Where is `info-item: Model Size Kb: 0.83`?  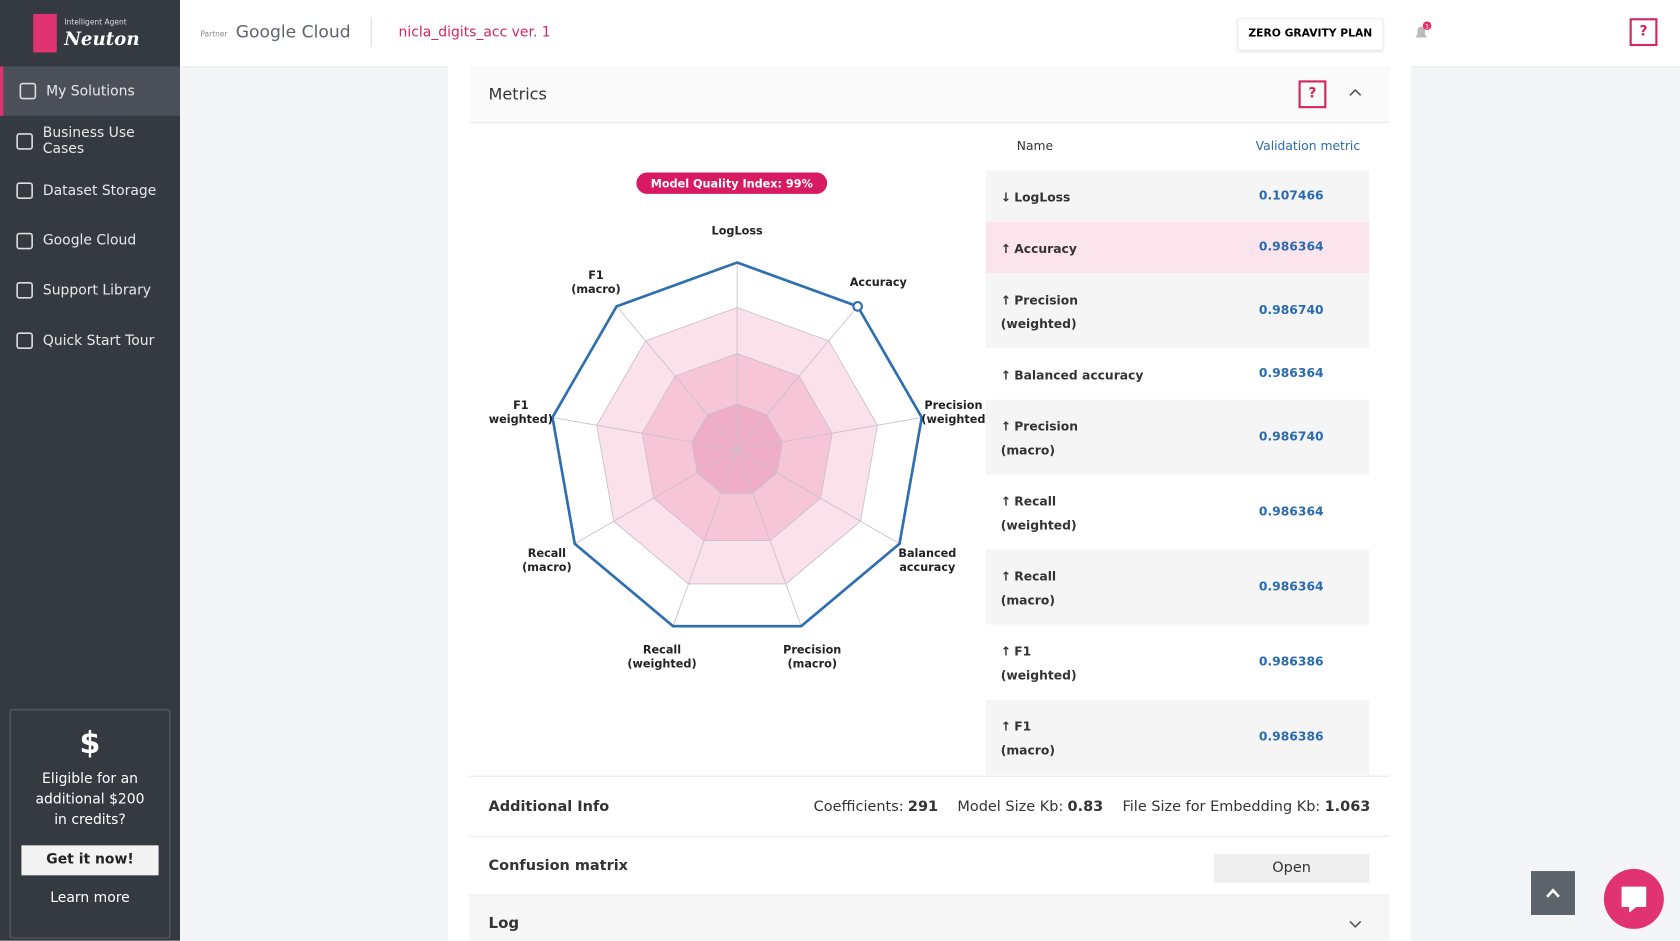
info-item: Model Size Kb: 0.83 is located at coordinates (1030, 806).